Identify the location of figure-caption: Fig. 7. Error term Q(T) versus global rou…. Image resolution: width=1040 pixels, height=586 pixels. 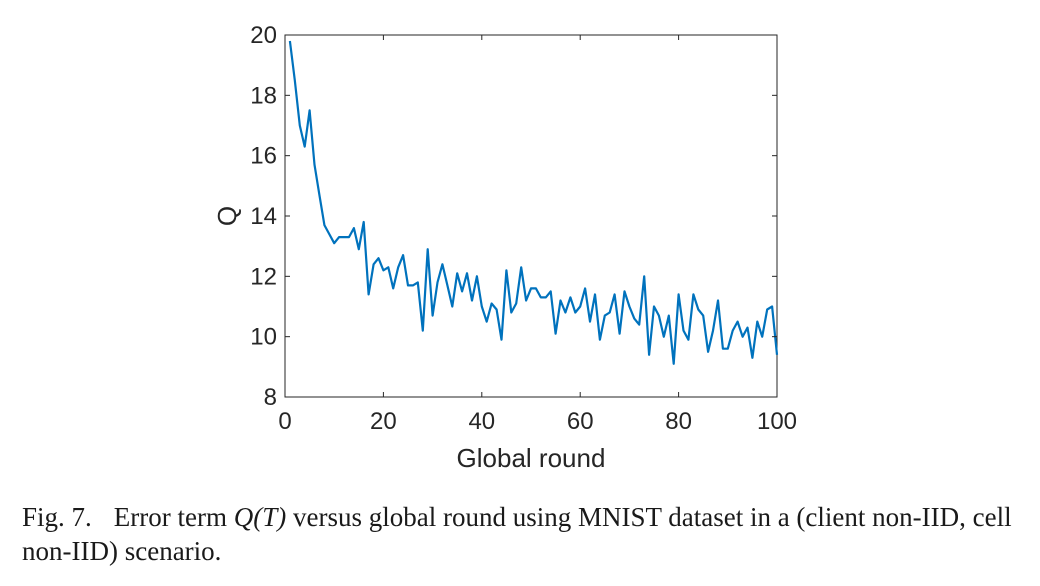
(522, 534).